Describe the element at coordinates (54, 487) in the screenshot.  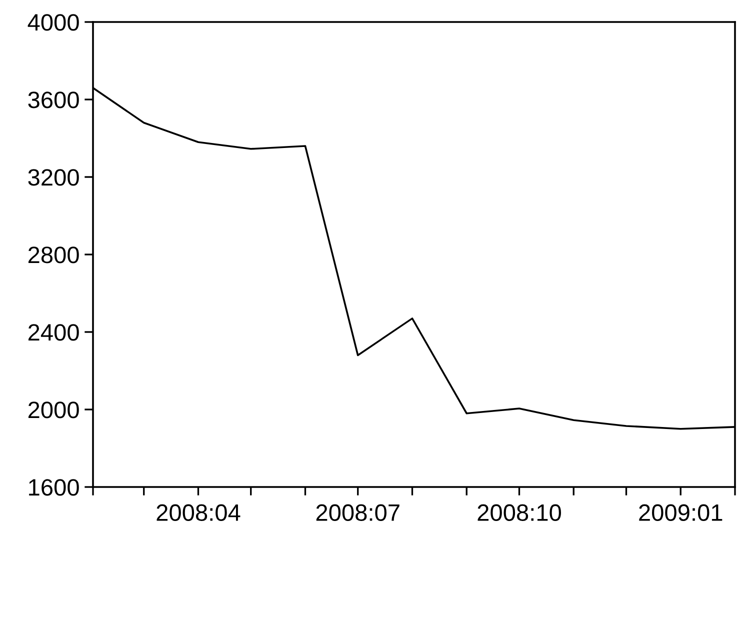
I see `y-tick-label: 1600` at that location.